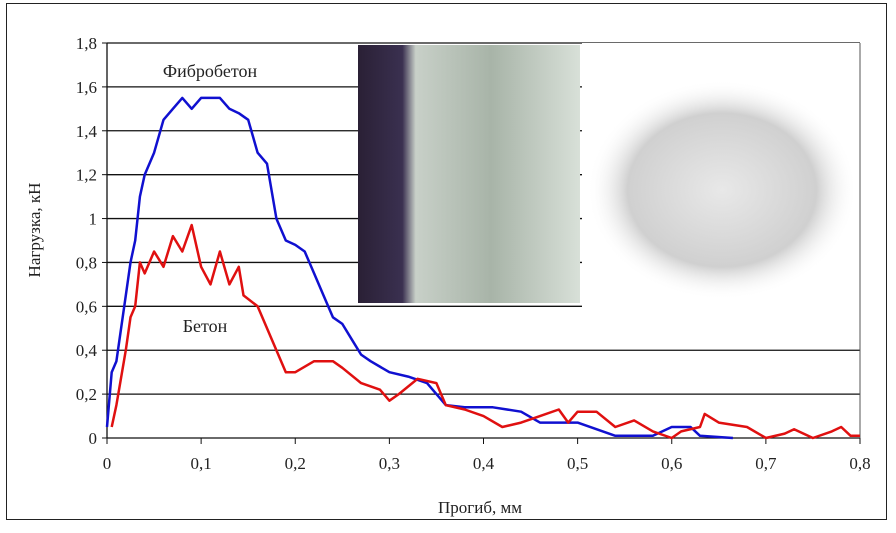 Image resolution: width=896 pixels, height=533 pixels. Describe the element at coordinates (86, 175) in the screenshot. I see `y-tick-label: 1,2` at that location.